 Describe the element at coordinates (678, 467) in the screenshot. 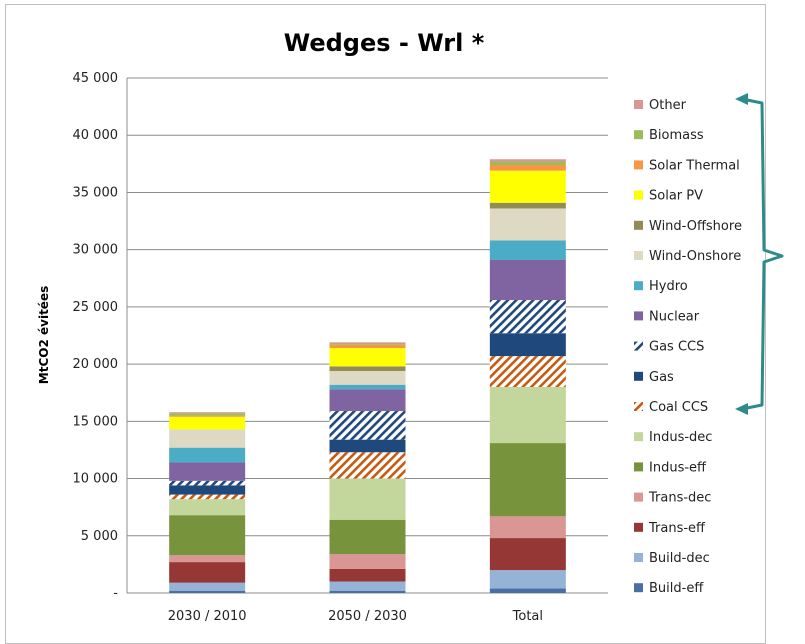

I see `legend-label: Indus-eff` at that location.